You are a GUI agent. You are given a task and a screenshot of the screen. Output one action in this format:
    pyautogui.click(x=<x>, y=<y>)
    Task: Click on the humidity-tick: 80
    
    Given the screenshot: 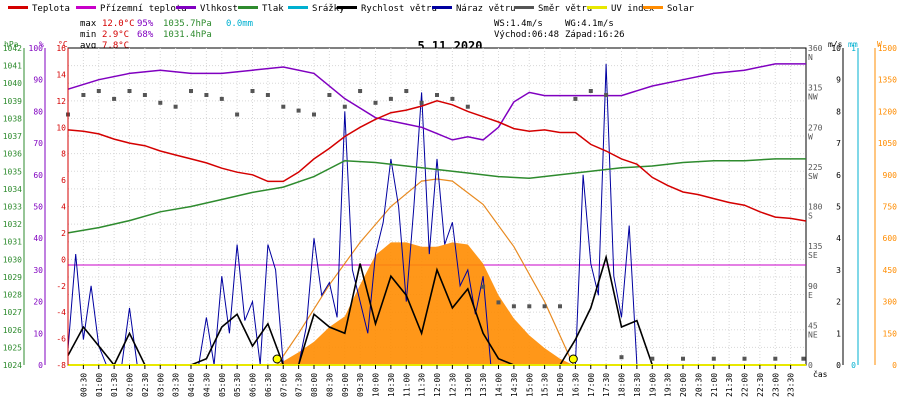 What is the action you would take?
    pyautogui.click(x=38, y=111)
    